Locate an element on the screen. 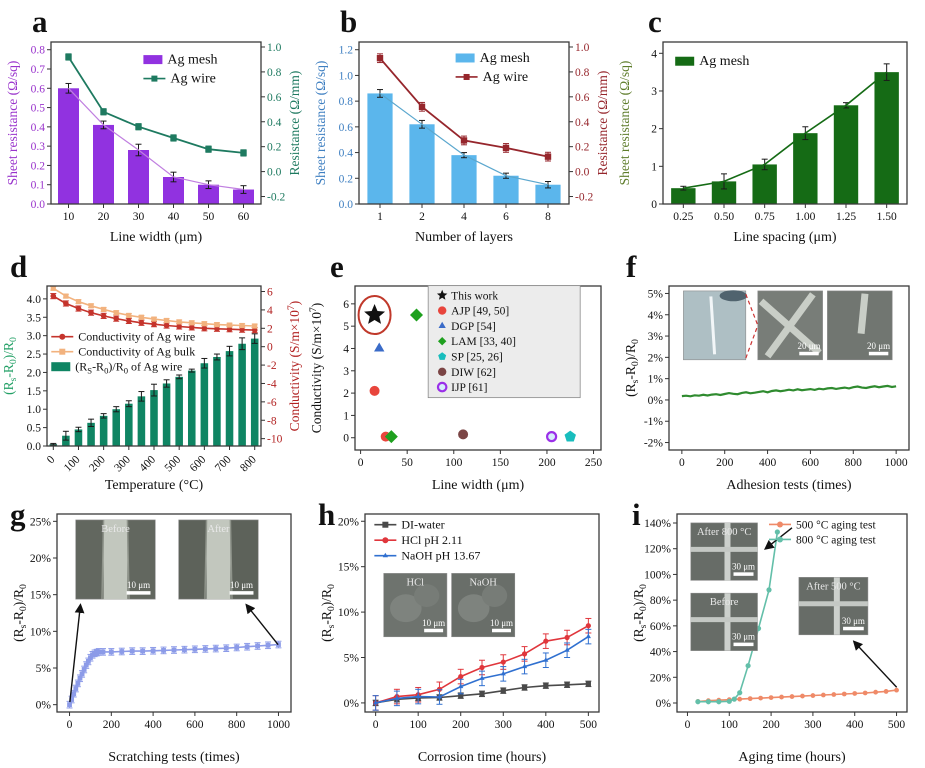 This screenshot has width=925, height=768. svg-text: SP [25, 26] is located at coordinates (477, 357).